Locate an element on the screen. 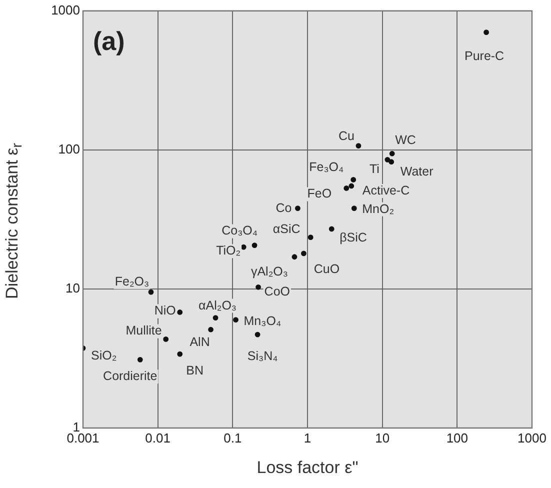  annotation: NiO is located at coordinates (165, 311).